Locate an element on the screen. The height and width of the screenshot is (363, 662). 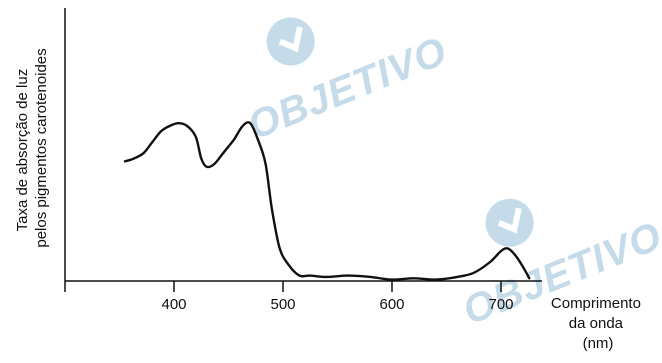
watermark-logo-icon is located at coordinates (290, 41).